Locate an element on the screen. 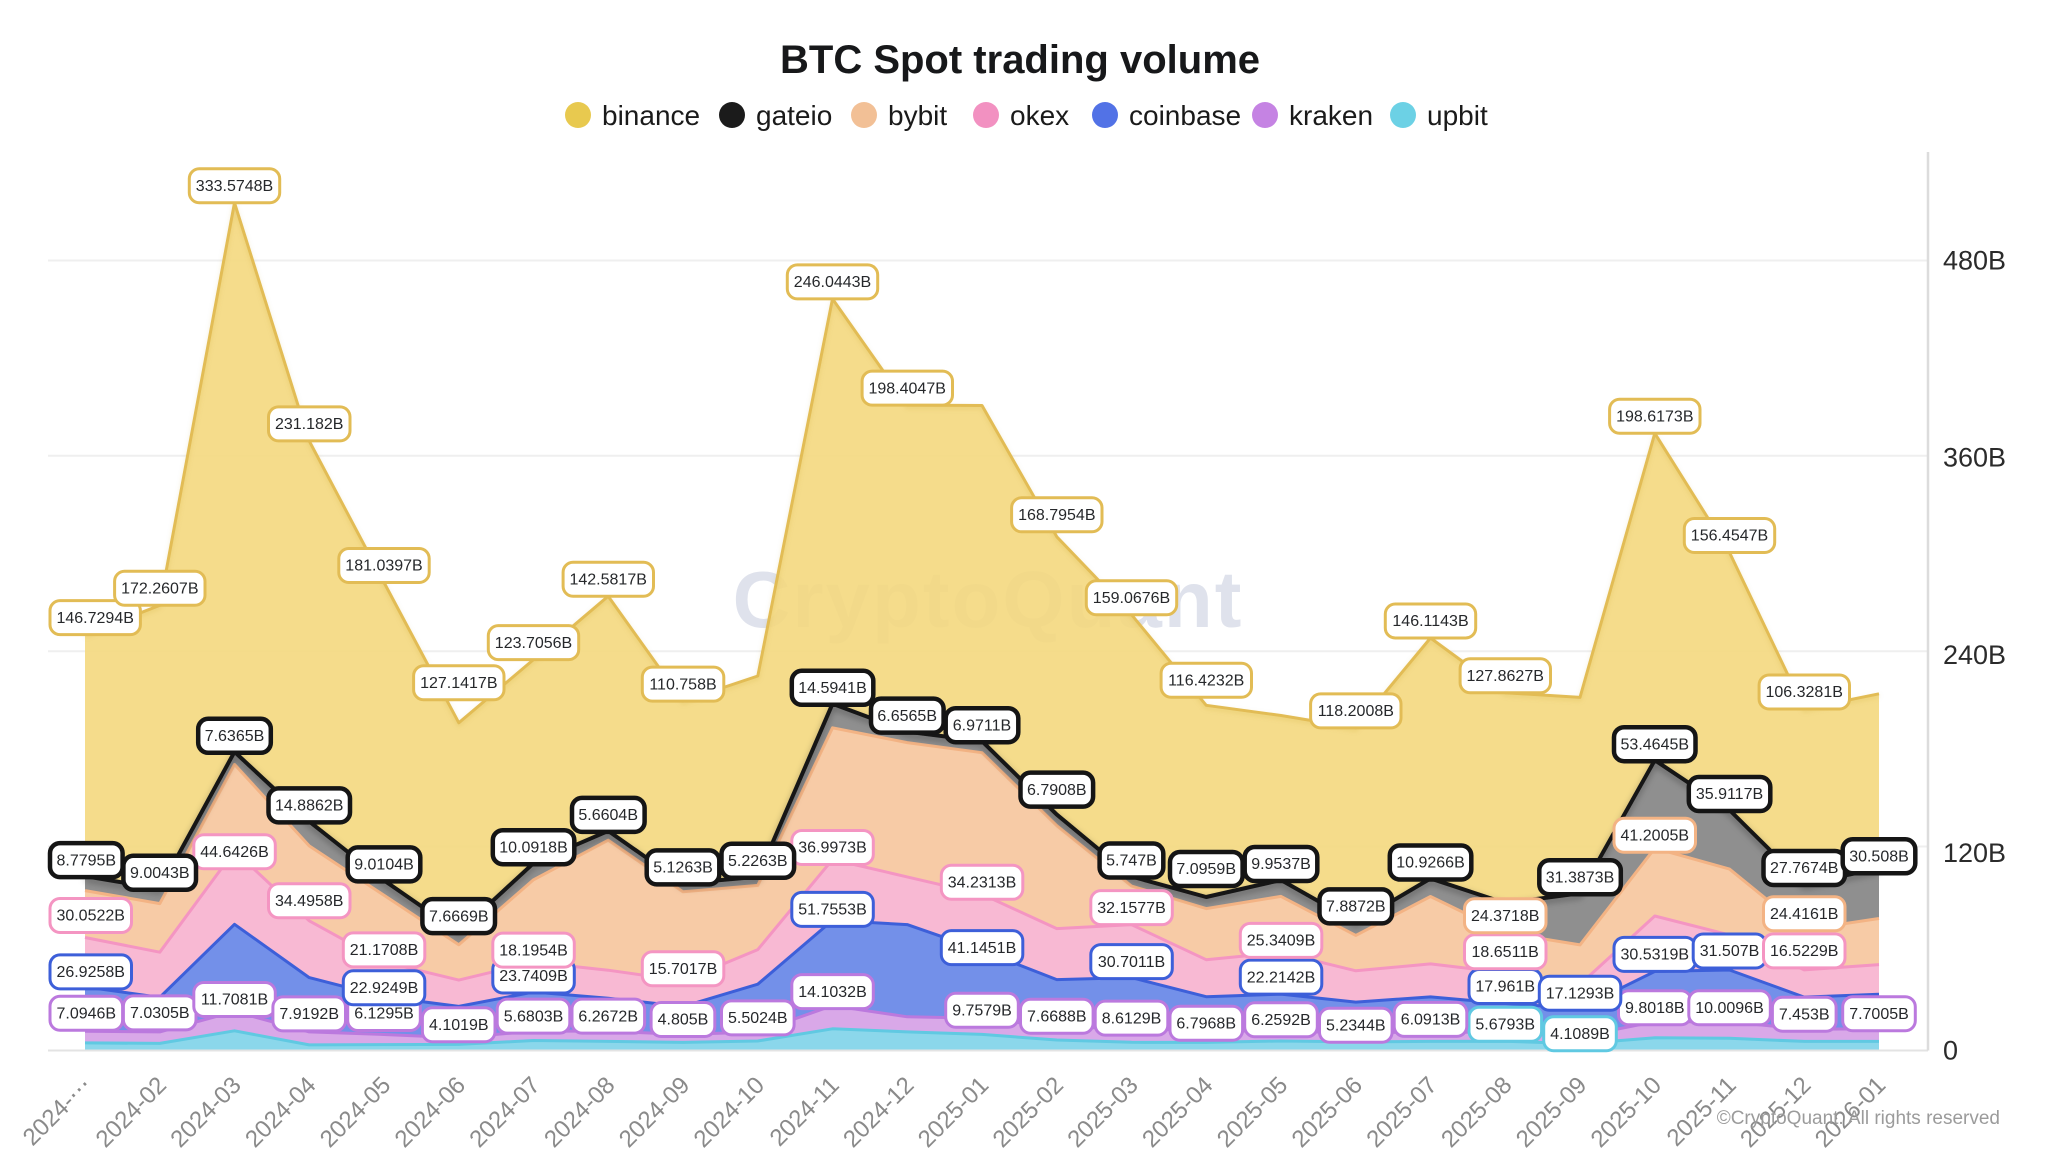 This screenshot has height=1152, width=2048. svg-text: bybit is located at coordinates (917, 115).